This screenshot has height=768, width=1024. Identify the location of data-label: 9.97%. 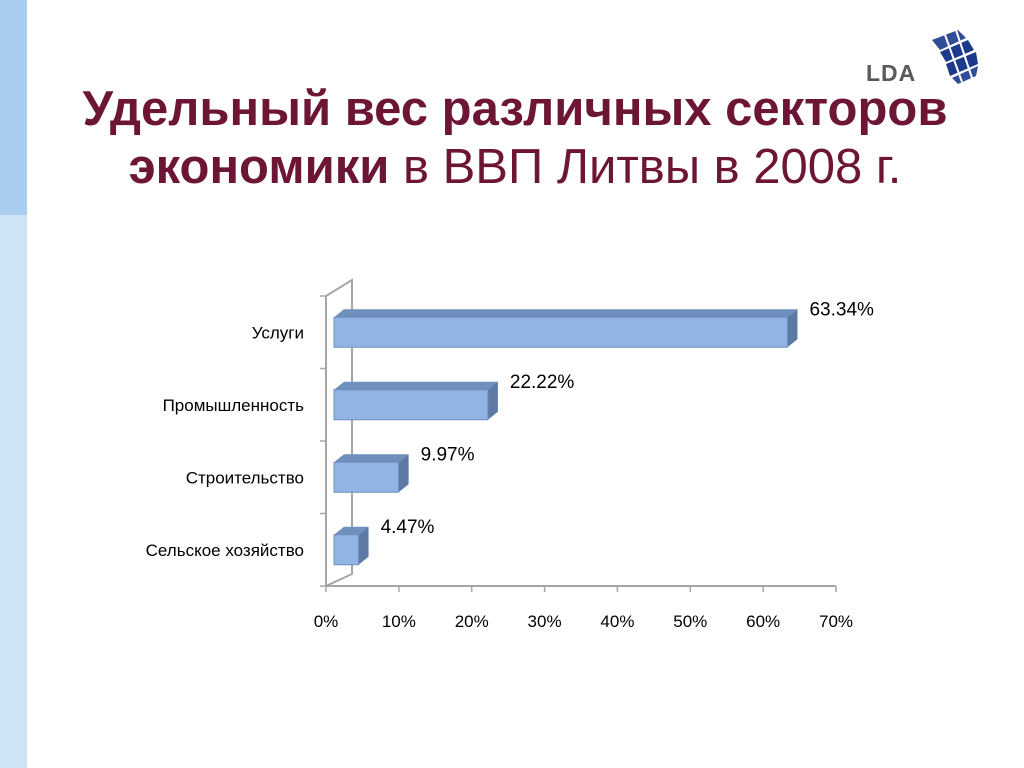
(448, 454).